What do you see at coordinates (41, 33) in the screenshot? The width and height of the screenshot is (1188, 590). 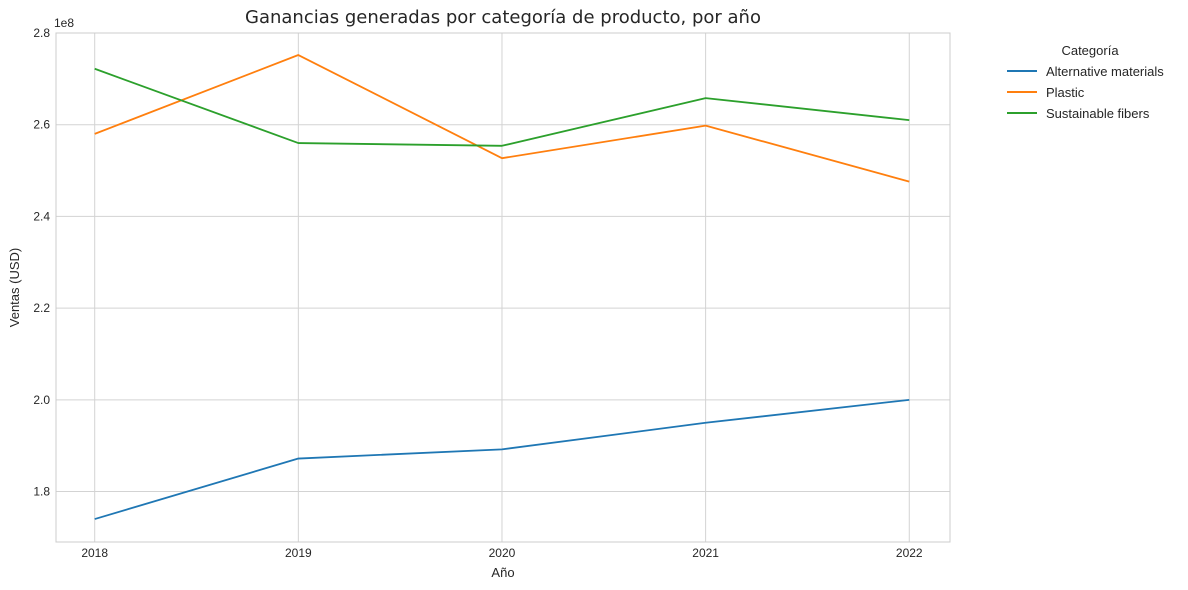 I see `y-tick-label: 2.8` at bounding box center [41, 33].